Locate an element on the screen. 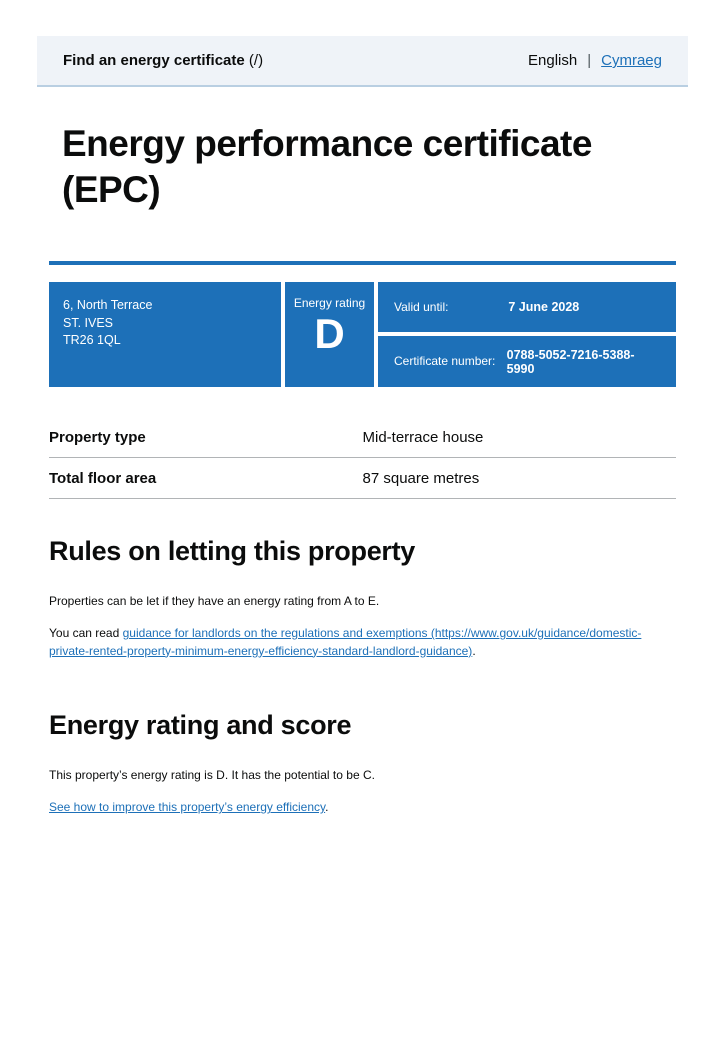 This screenshot has width=725, height=1060. valid-until-value: 7 June 2028 is located at coordinates (544, 307).